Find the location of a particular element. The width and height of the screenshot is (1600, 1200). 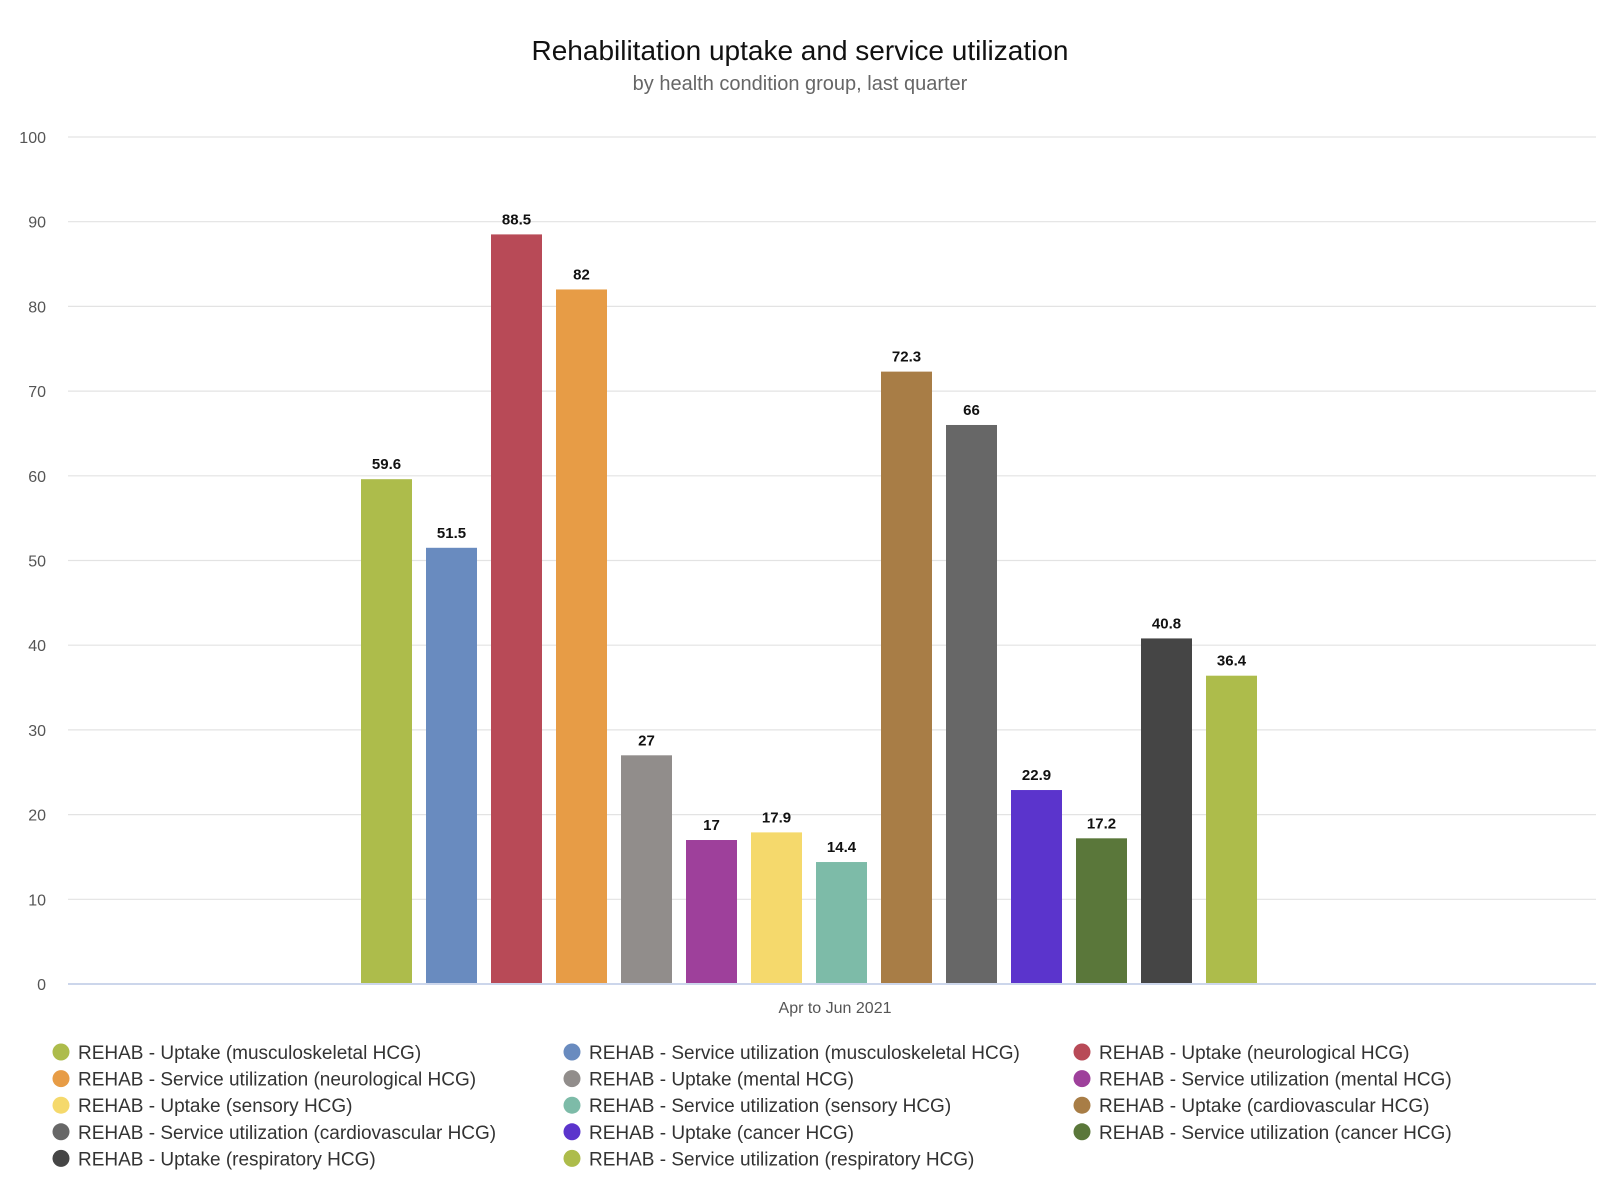

legend-item: REHAB - Uptake (sensory HCG) is located at coordinates (202, 1106).